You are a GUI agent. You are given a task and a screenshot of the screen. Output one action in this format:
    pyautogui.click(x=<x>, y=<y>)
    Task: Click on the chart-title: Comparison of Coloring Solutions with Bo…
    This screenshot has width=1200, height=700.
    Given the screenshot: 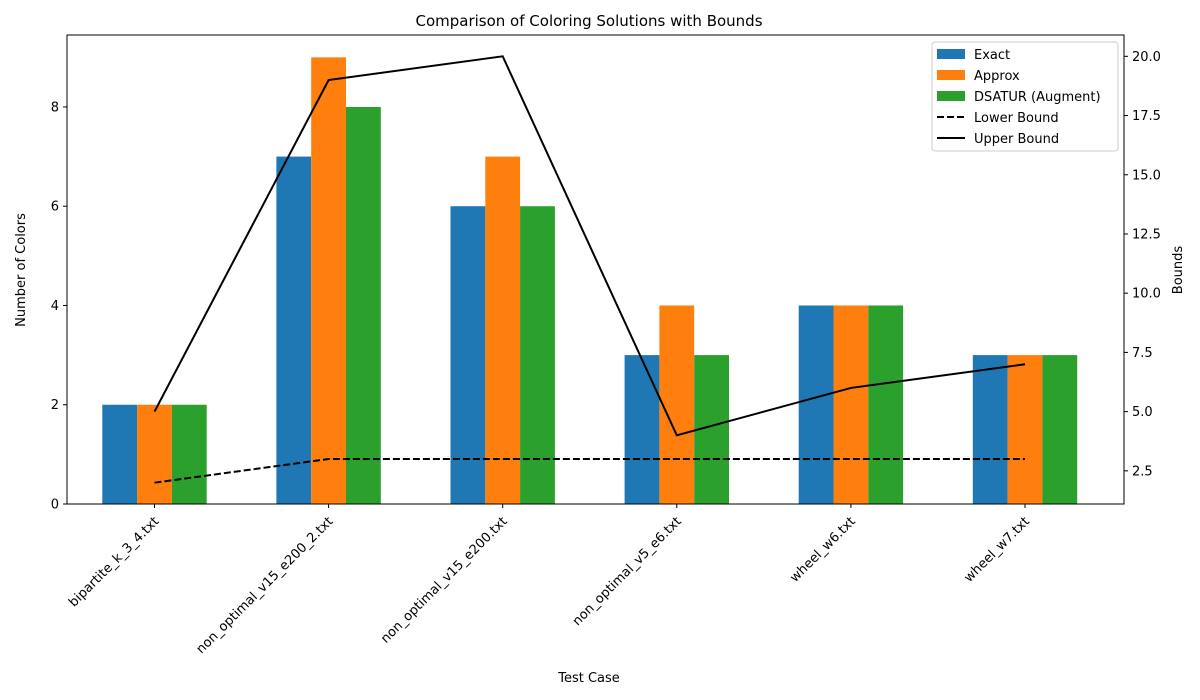 What is the action you would take?
    pyautogui.click(x=588, y=21)
    